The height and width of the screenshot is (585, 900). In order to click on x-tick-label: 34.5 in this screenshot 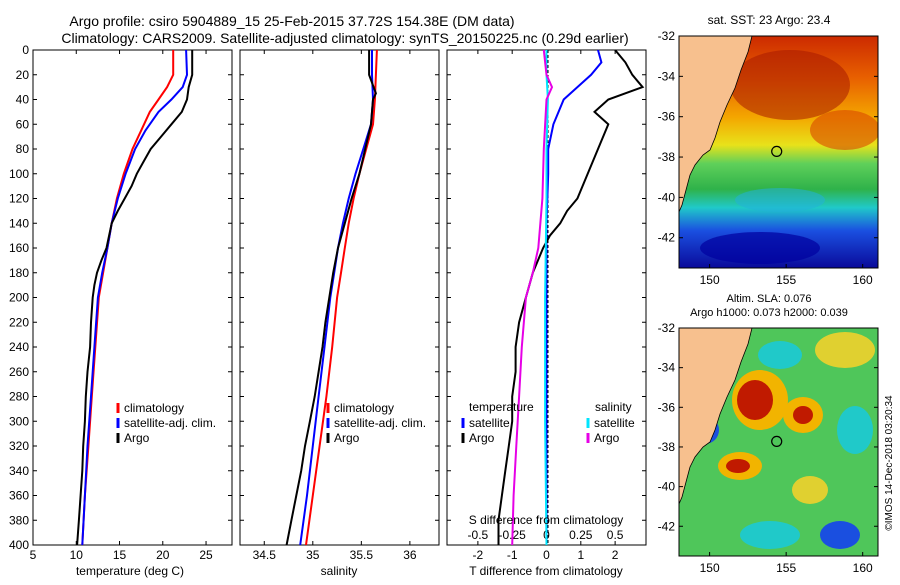, I will do `click(265, 555)`.